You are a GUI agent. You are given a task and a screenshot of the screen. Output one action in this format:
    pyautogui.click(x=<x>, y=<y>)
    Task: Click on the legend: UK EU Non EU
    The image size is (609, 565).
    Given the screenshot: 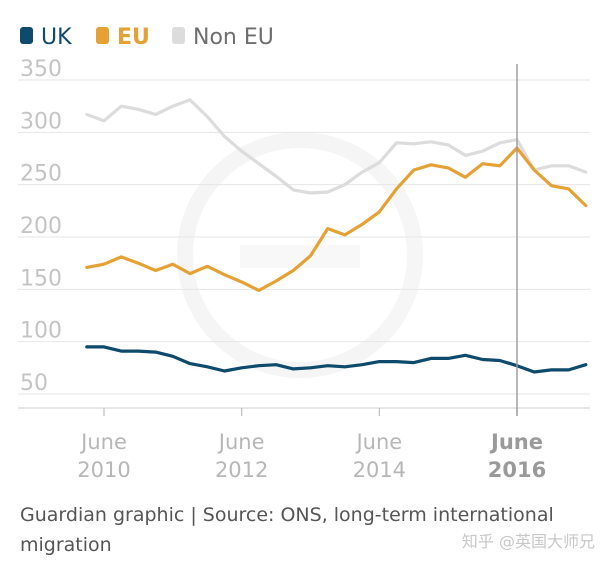 What is the action you would take?
    pyautogui.click(x=147, y=37)
    